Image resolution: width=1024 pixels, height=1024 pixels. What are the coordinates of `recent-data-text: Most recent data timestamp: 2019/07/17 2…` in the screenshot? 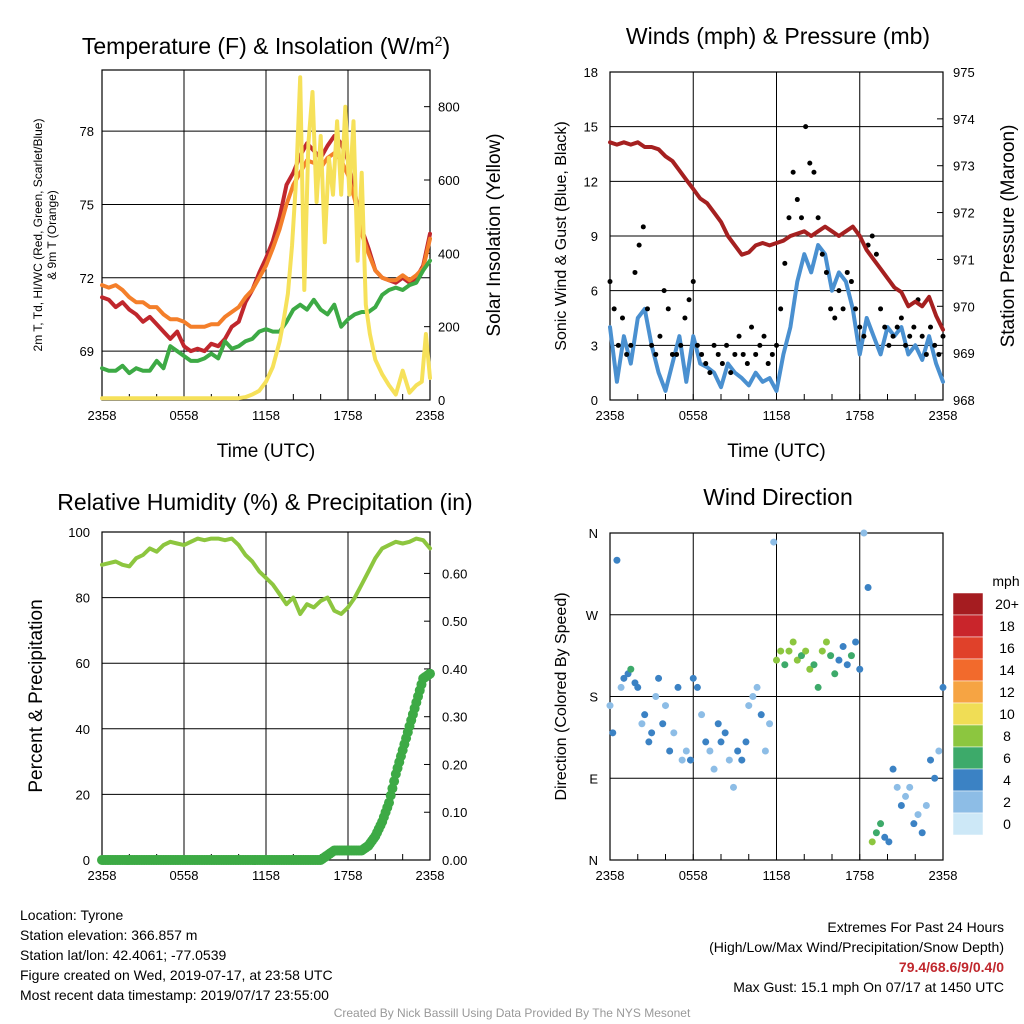 It's located at (174, 995).